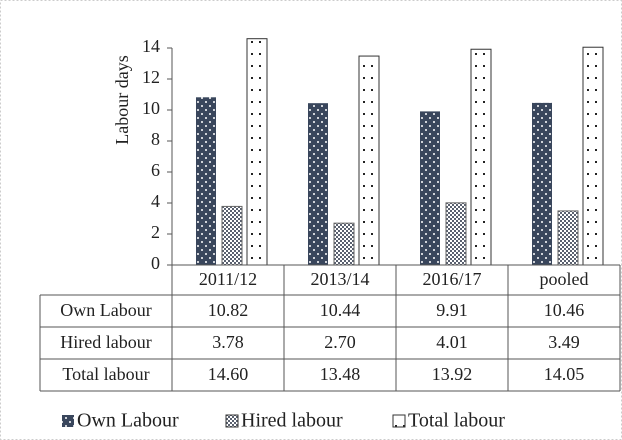 Image resolution: width=622 pixels, height=440 pixels. Describe the element at coordinates (451, 279) in the screenshot. I see `x-tick-label: 2016/17` at that location.